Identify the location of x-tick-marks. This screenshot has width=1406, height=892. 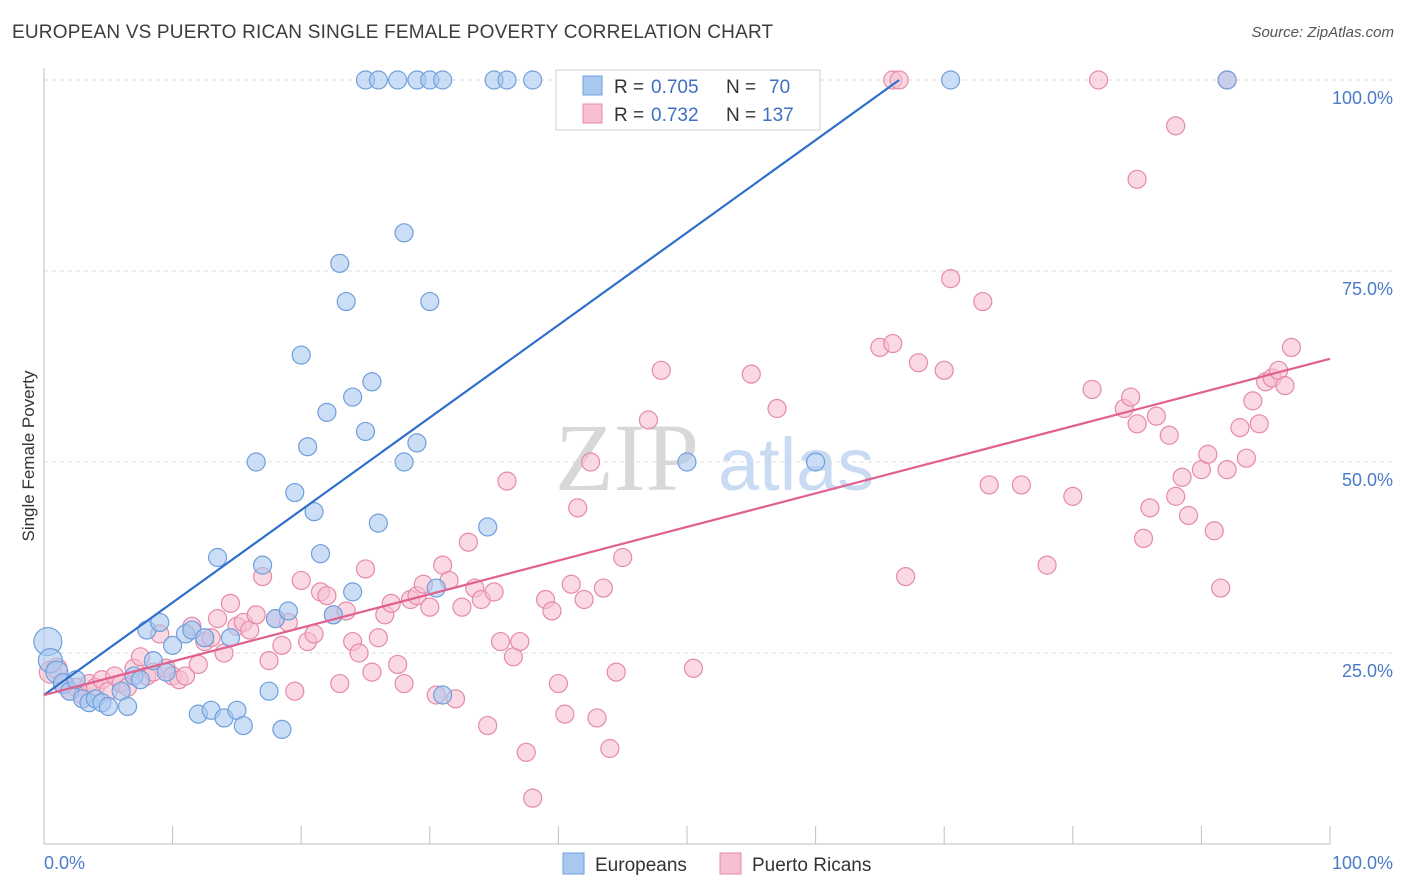
(687, 835).